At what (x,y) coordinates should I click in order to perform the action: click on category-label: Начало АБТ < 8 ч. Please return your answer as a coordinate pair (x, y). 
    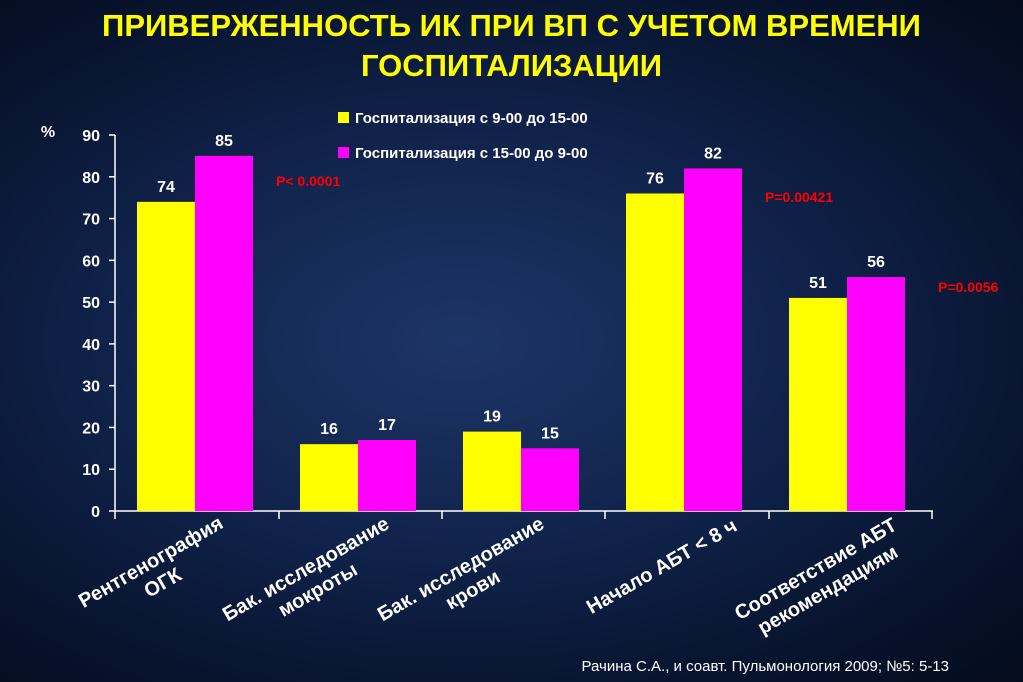
    Looking at the image, I should click on (662, 567).